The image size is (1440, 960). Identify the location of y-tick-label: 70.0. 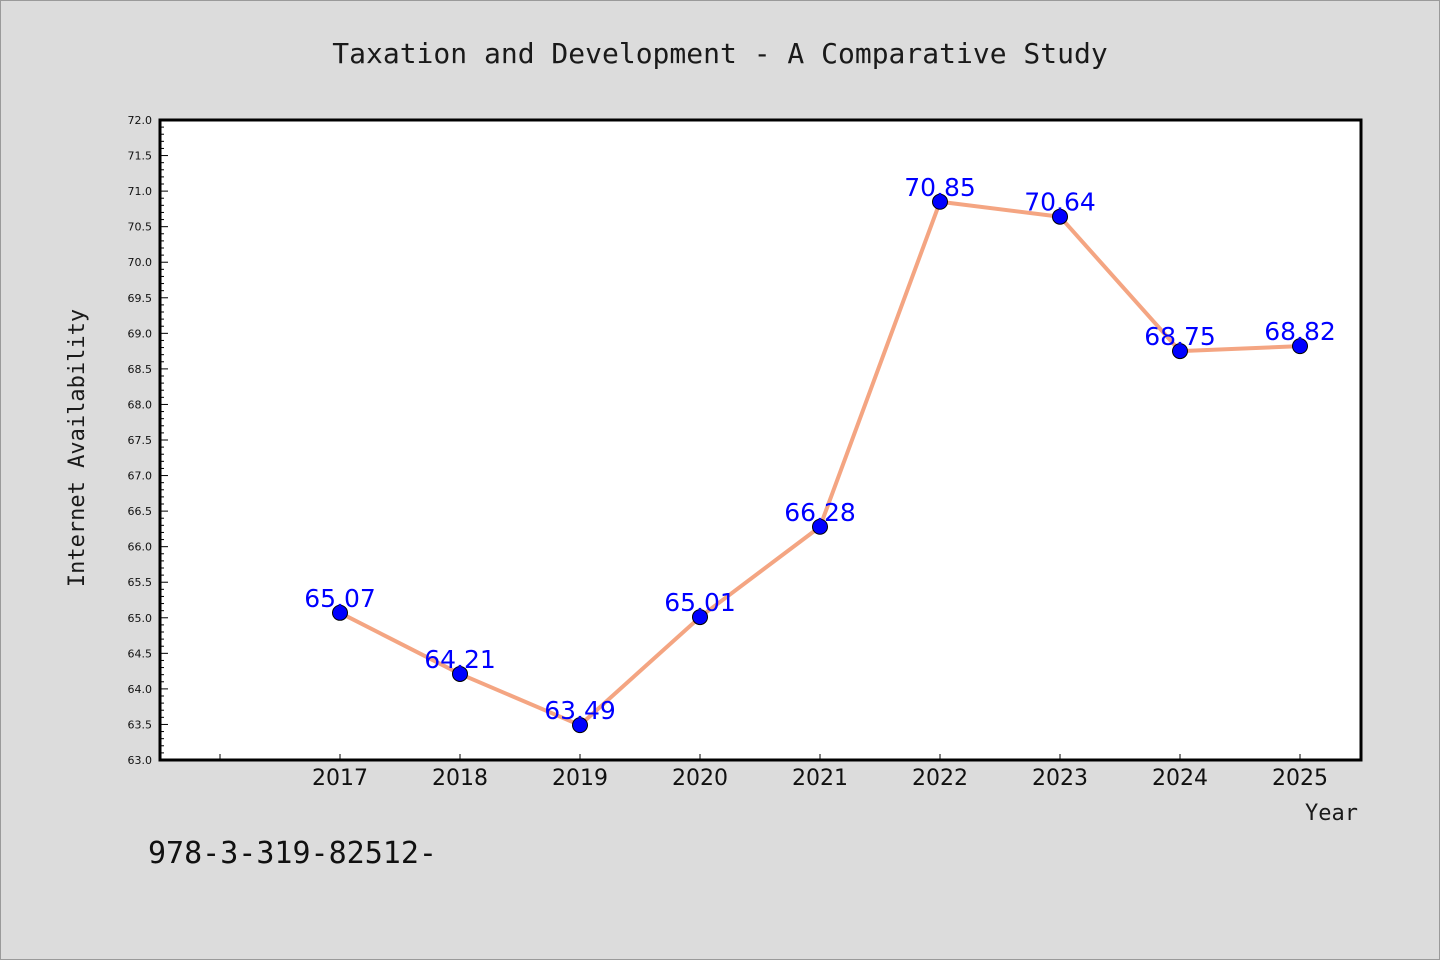
(140, 262).